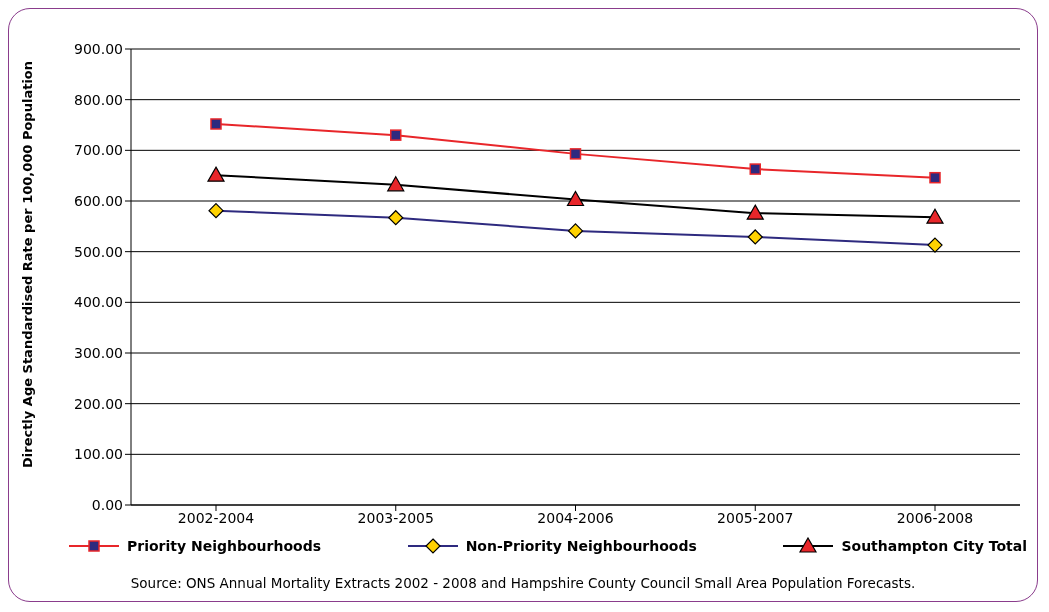 This screenshot has width=1049, height=612. I want to click on legend-label: Non-Priority Neighbourhoods, so click(581, 546).